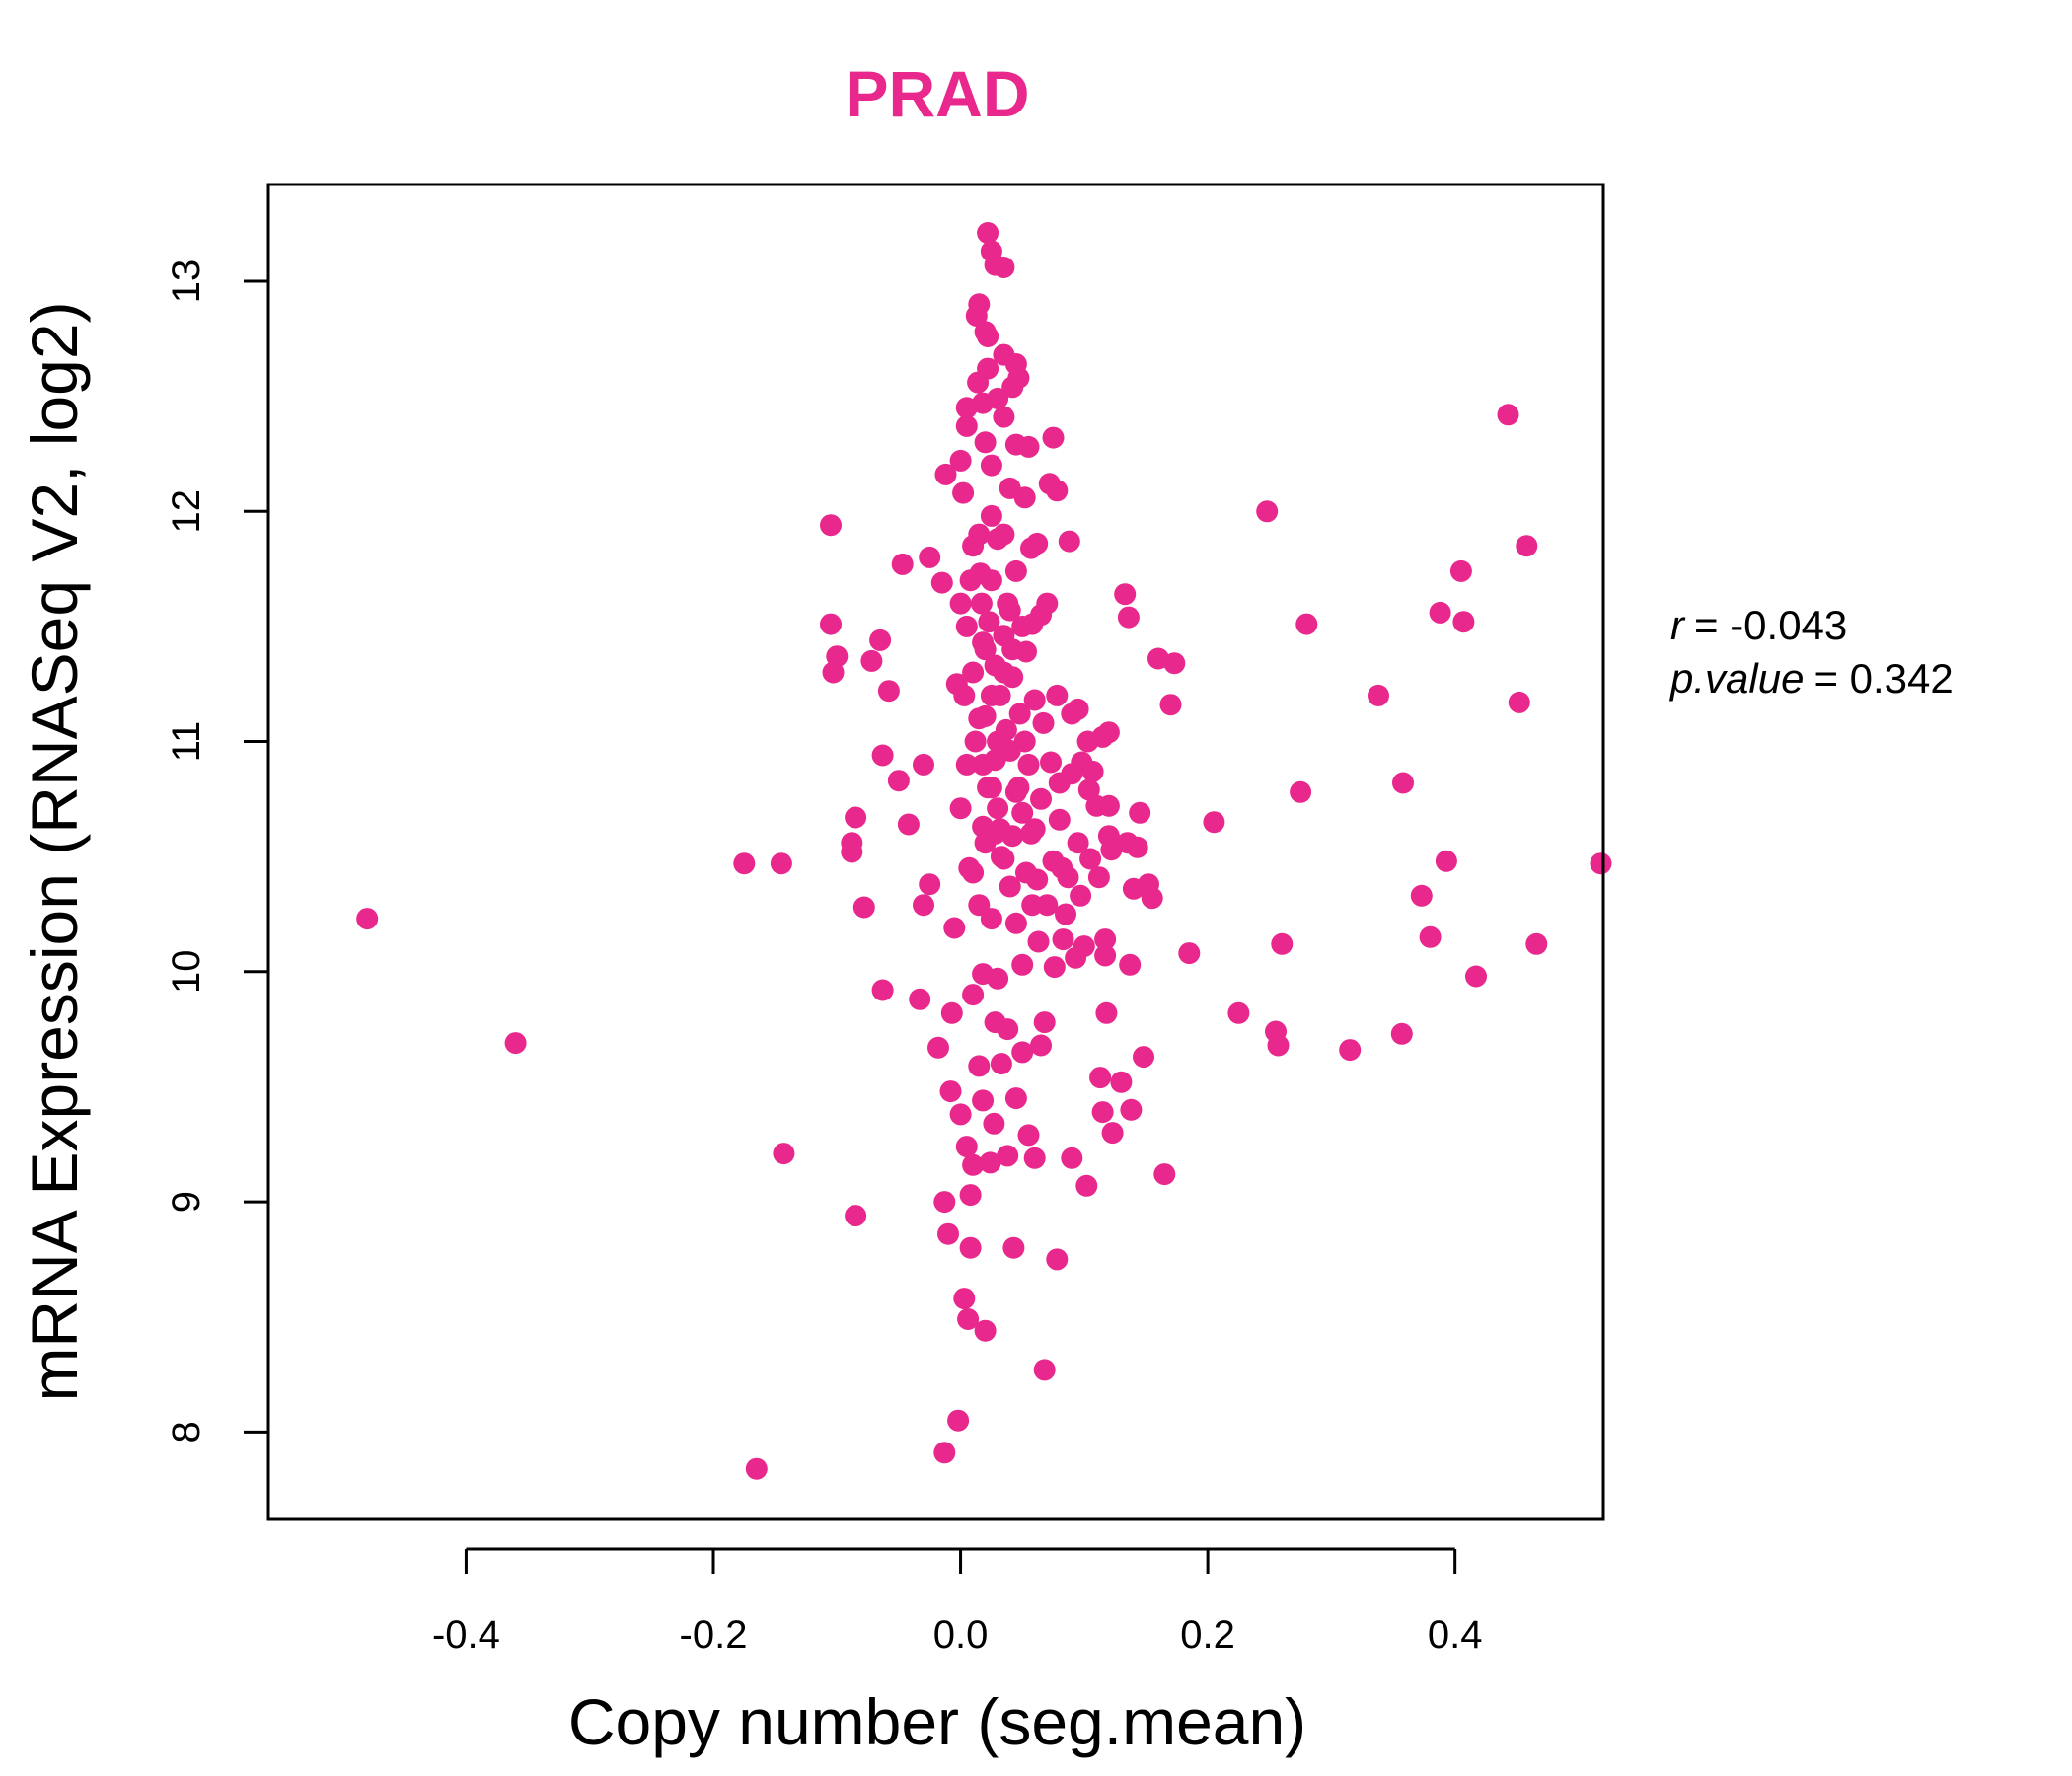 The height and width of the screenshot is (1776, 2072). Describe the element at coordinates (1208, 1635) in the screenshot. I see `x-tick-label: 0.2` at that location.